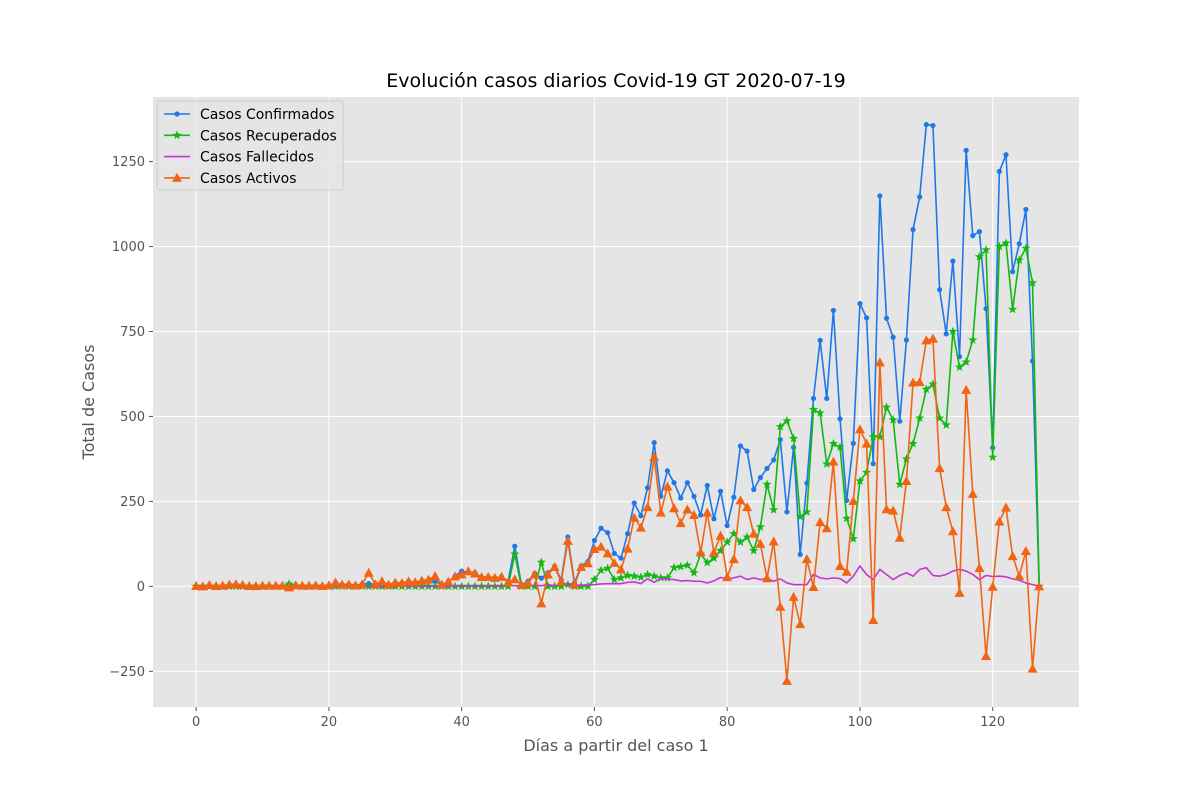 This screenshot has height=796, width=1200. What do you see at coordinates (615, 745) in the screenshot?
I see `x-axis-label: Días a partir del caso 1` at bounding box center [615, 745].